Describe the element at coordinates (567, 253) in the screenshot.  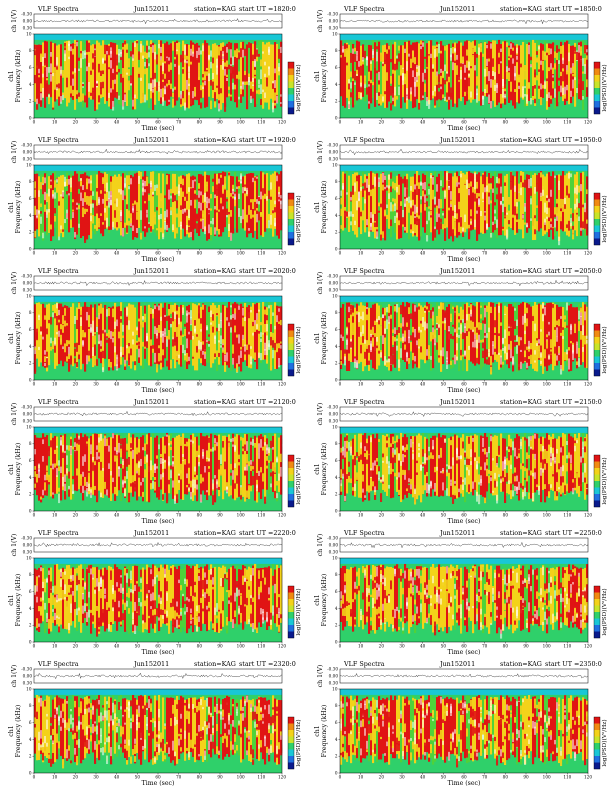
I see `x-tick-label: 110` at that location.